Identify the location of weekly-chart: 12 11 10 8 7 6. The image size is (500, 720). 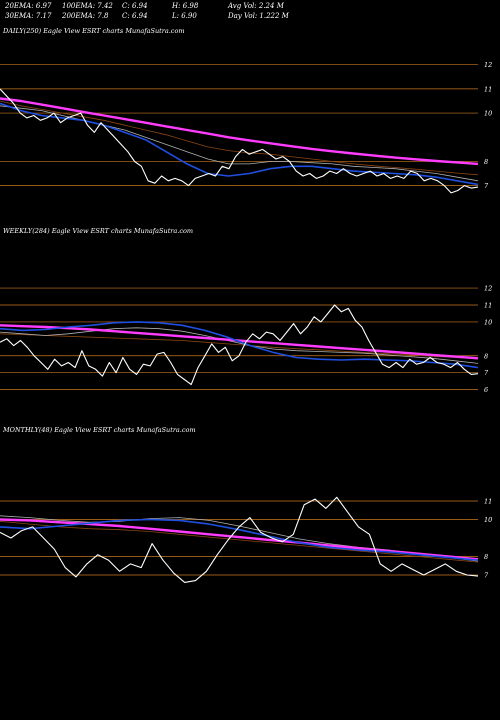
(246, 339).